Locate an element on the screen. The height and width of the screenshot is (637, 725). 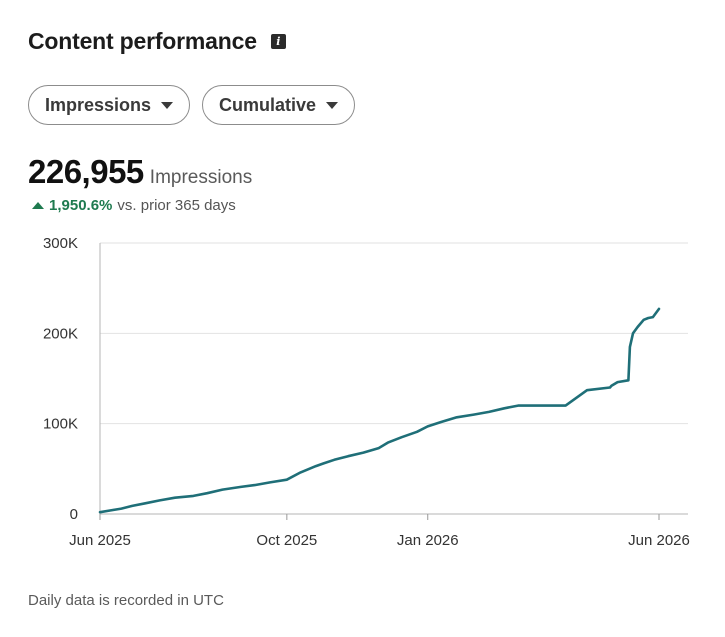
mode-dropdown: Cumulative is located at coordinates (279, 105).